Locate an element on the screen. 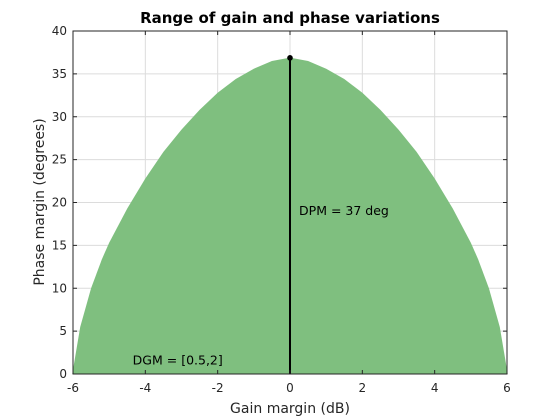 This screenshot has width=560, height=420. dpm-annotation: DPM = 37 deg is located at coordinates (344, 210).